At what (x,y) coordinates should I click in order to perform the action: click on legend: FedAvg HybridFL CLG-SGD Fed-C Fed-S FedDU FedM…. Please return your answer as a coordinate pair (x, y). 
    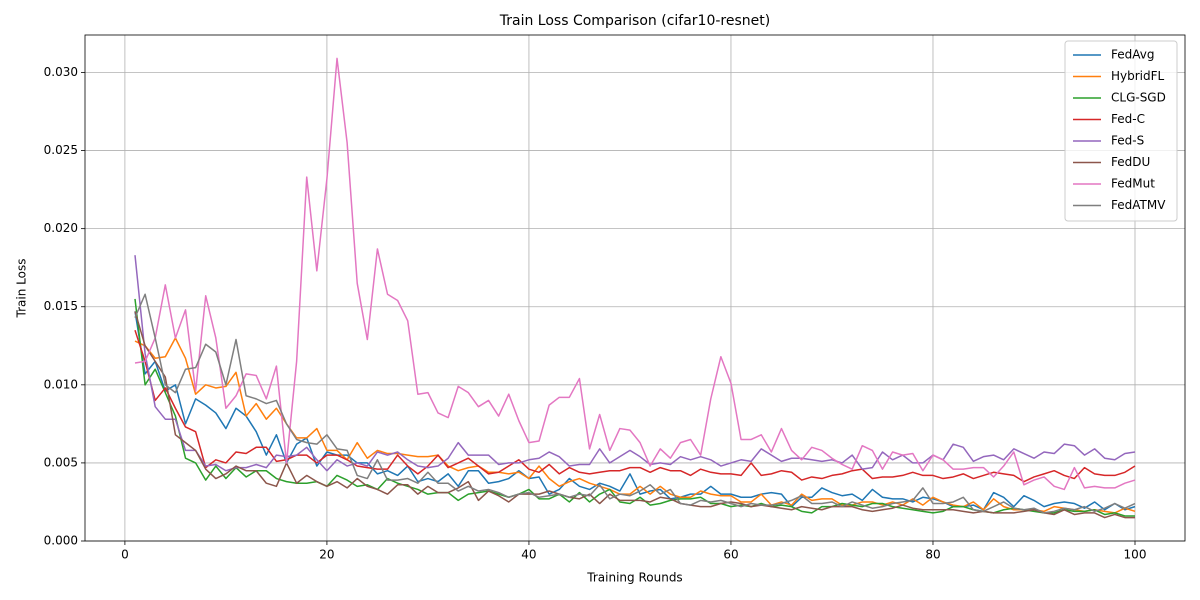
    Looking at the image, I should click on (1121, 131).